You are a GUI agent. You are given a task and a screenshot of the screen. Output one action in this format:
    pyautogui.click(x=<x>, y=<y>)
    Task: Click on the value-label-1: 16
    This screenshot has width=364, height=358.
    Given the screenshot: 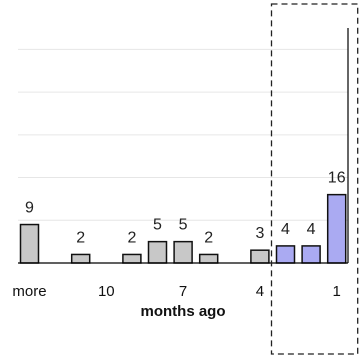 What is the action you would take?
    pyautogui.click(x=337, y=178)
    